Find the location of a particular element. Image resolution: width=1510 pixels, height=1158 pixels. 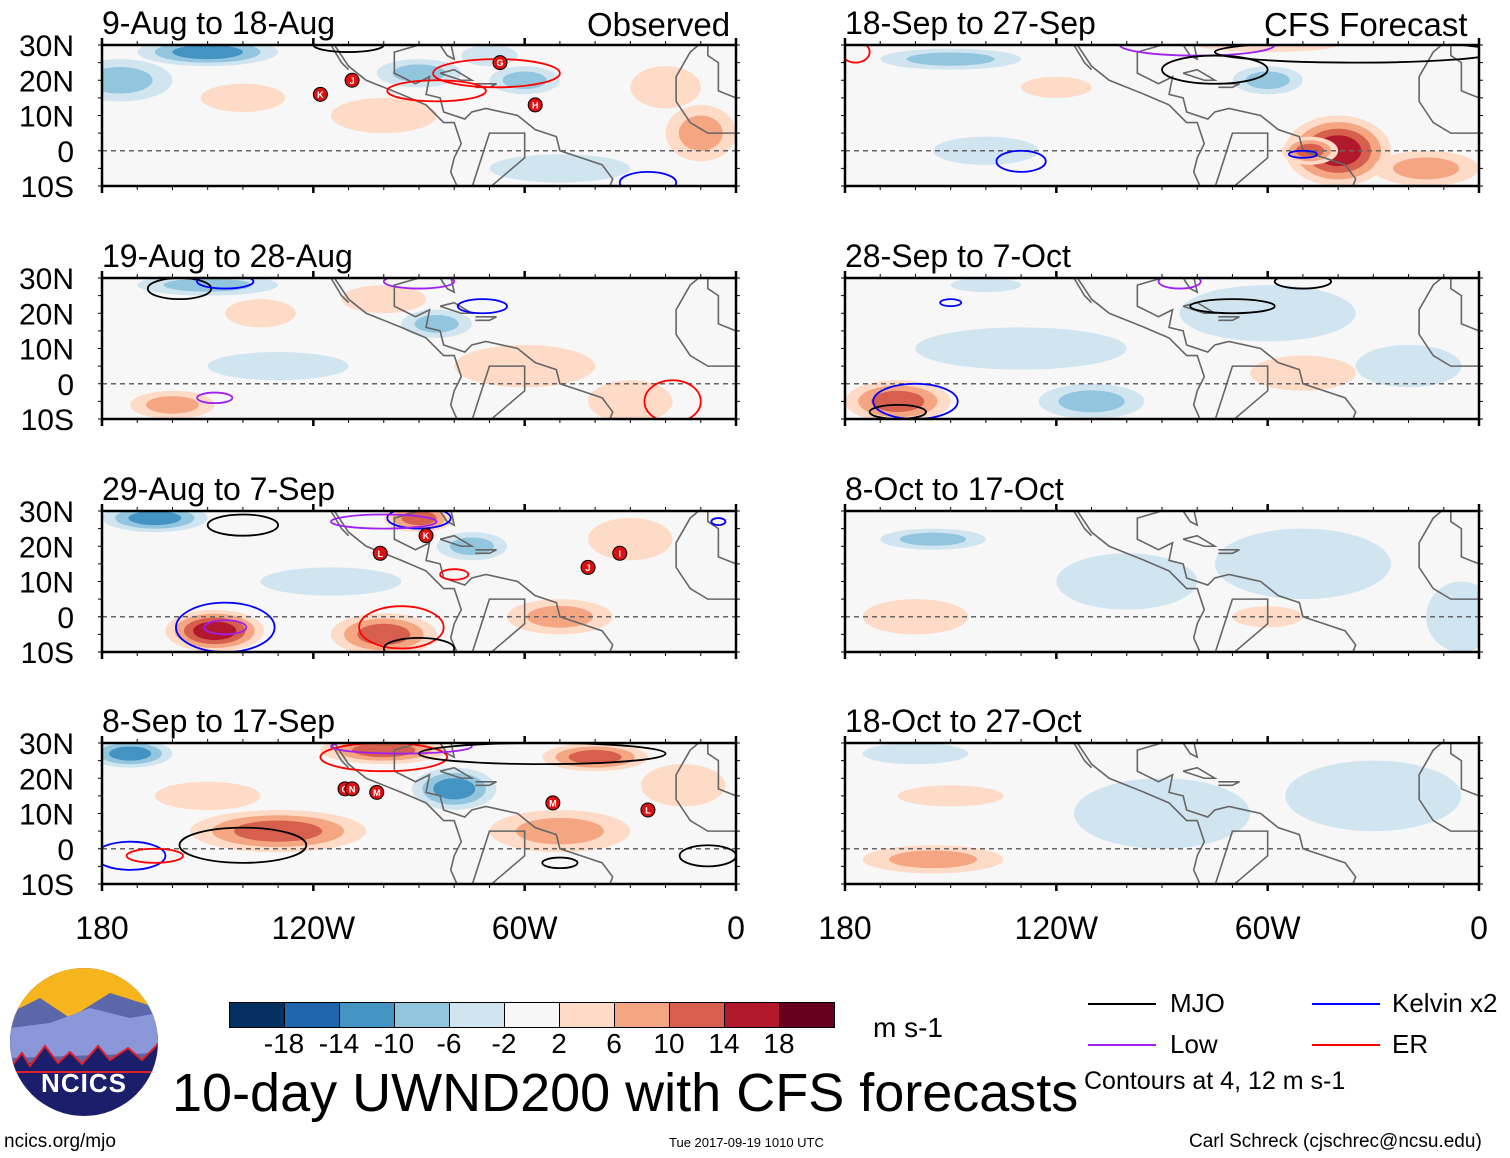

tropical-cyclone-icon: L is located at coordinates (648, 810).